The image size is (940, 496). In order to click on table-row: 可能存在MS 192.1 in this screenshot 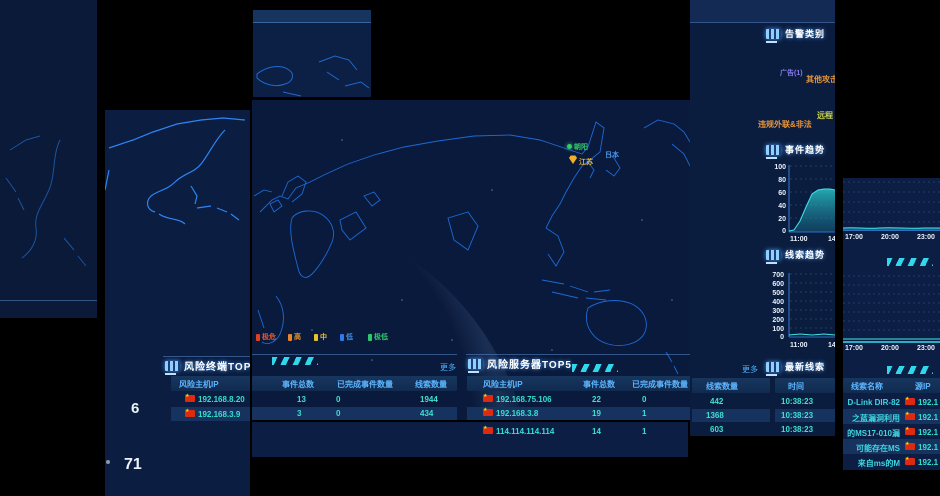, I will do `click(891, 446)`.